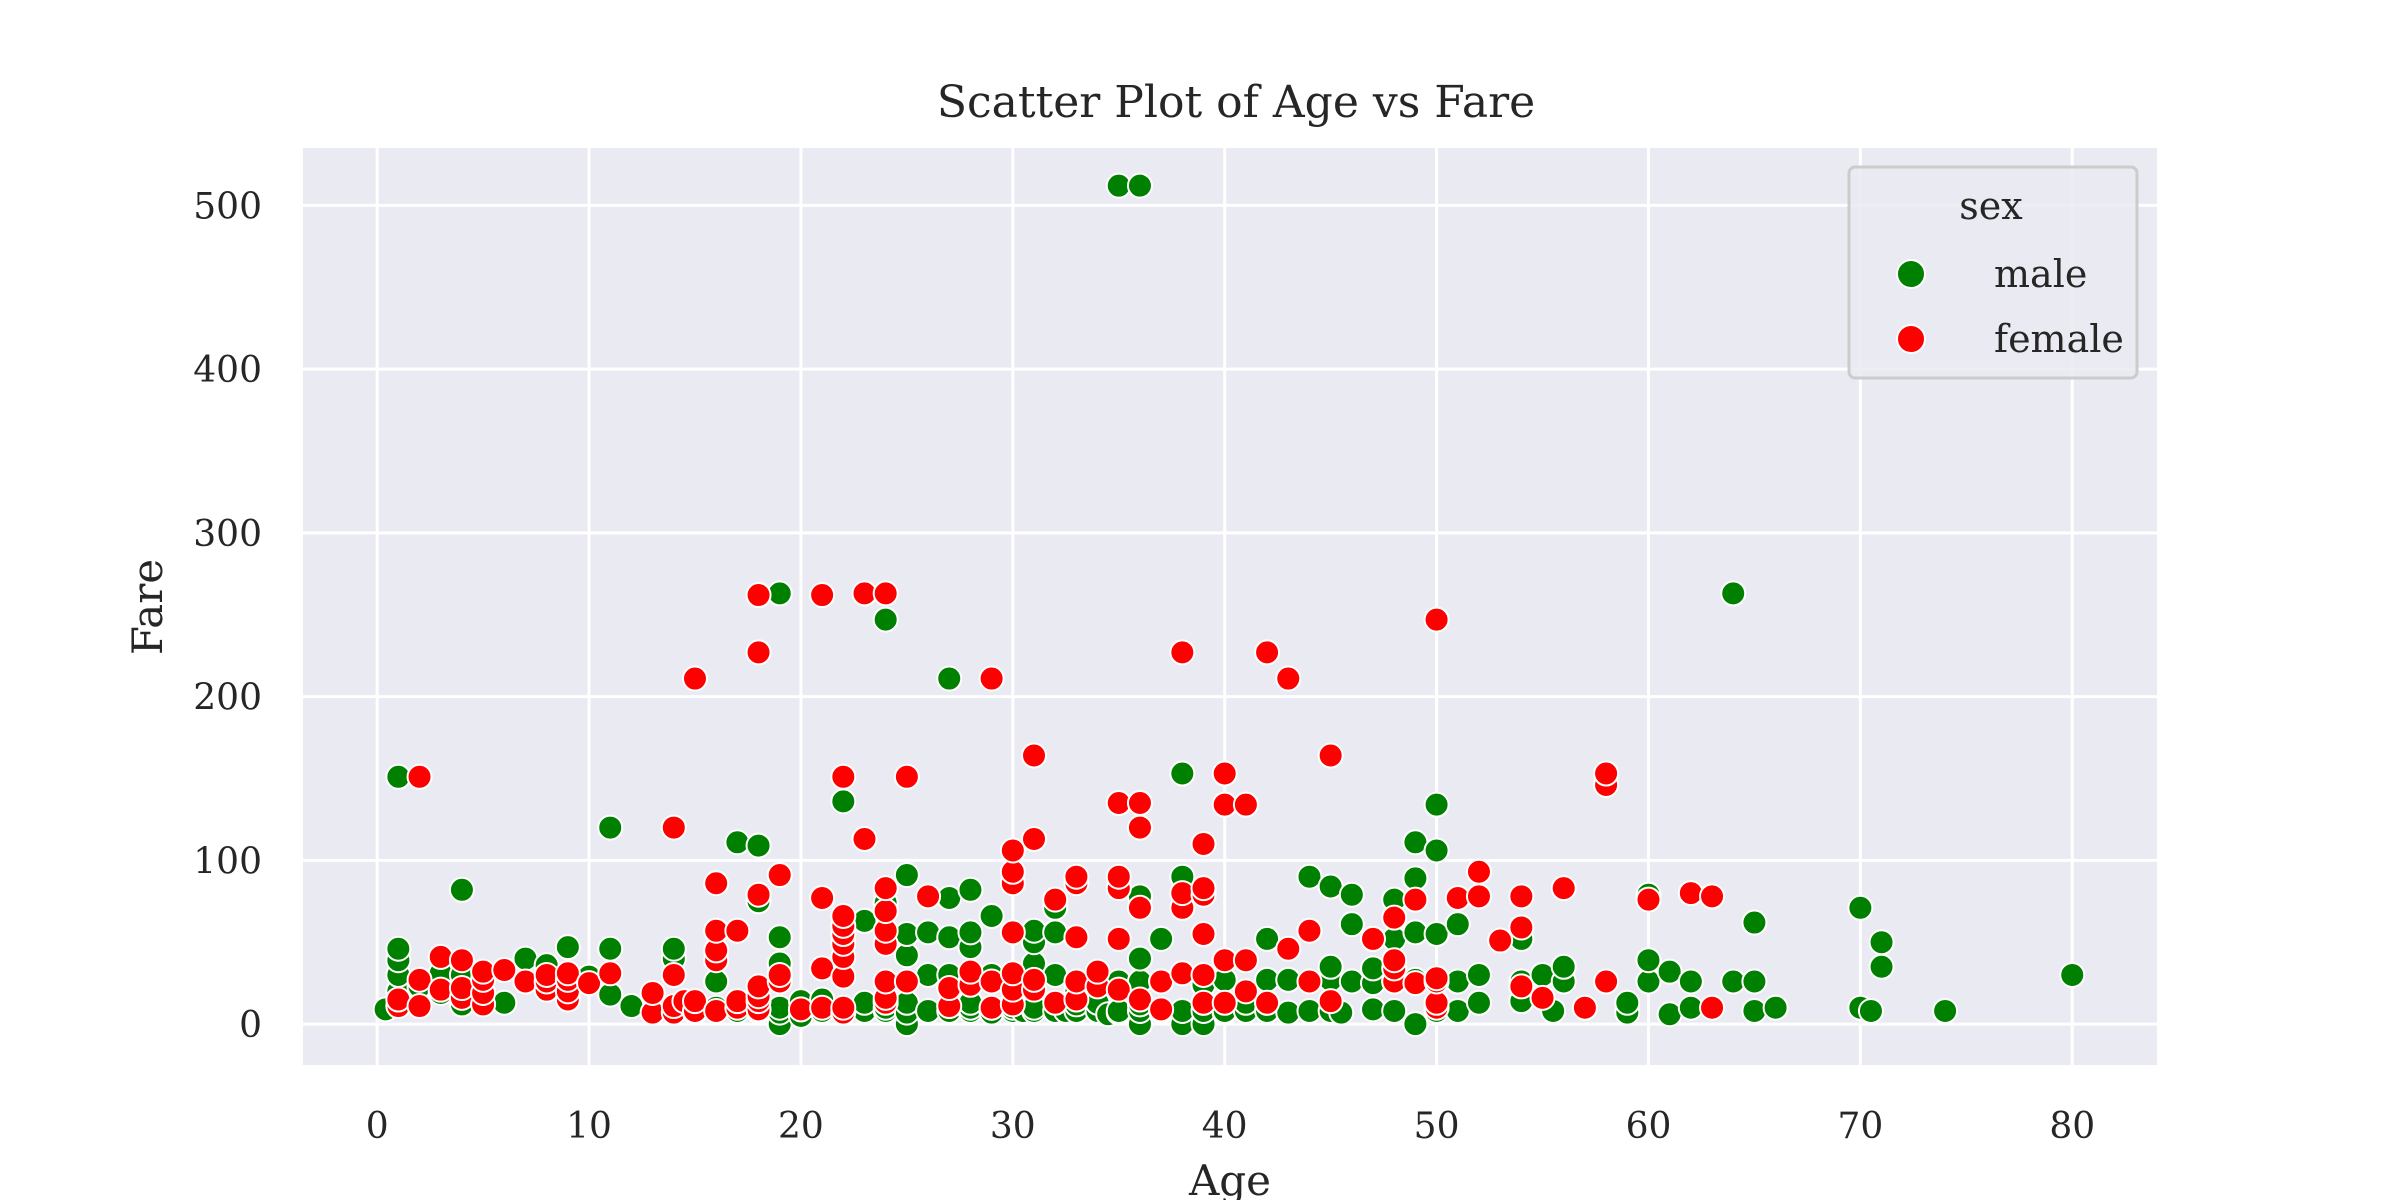  I want to click on y-axis-ticks: 0 100 200 300 400 500, so click(227, 616).